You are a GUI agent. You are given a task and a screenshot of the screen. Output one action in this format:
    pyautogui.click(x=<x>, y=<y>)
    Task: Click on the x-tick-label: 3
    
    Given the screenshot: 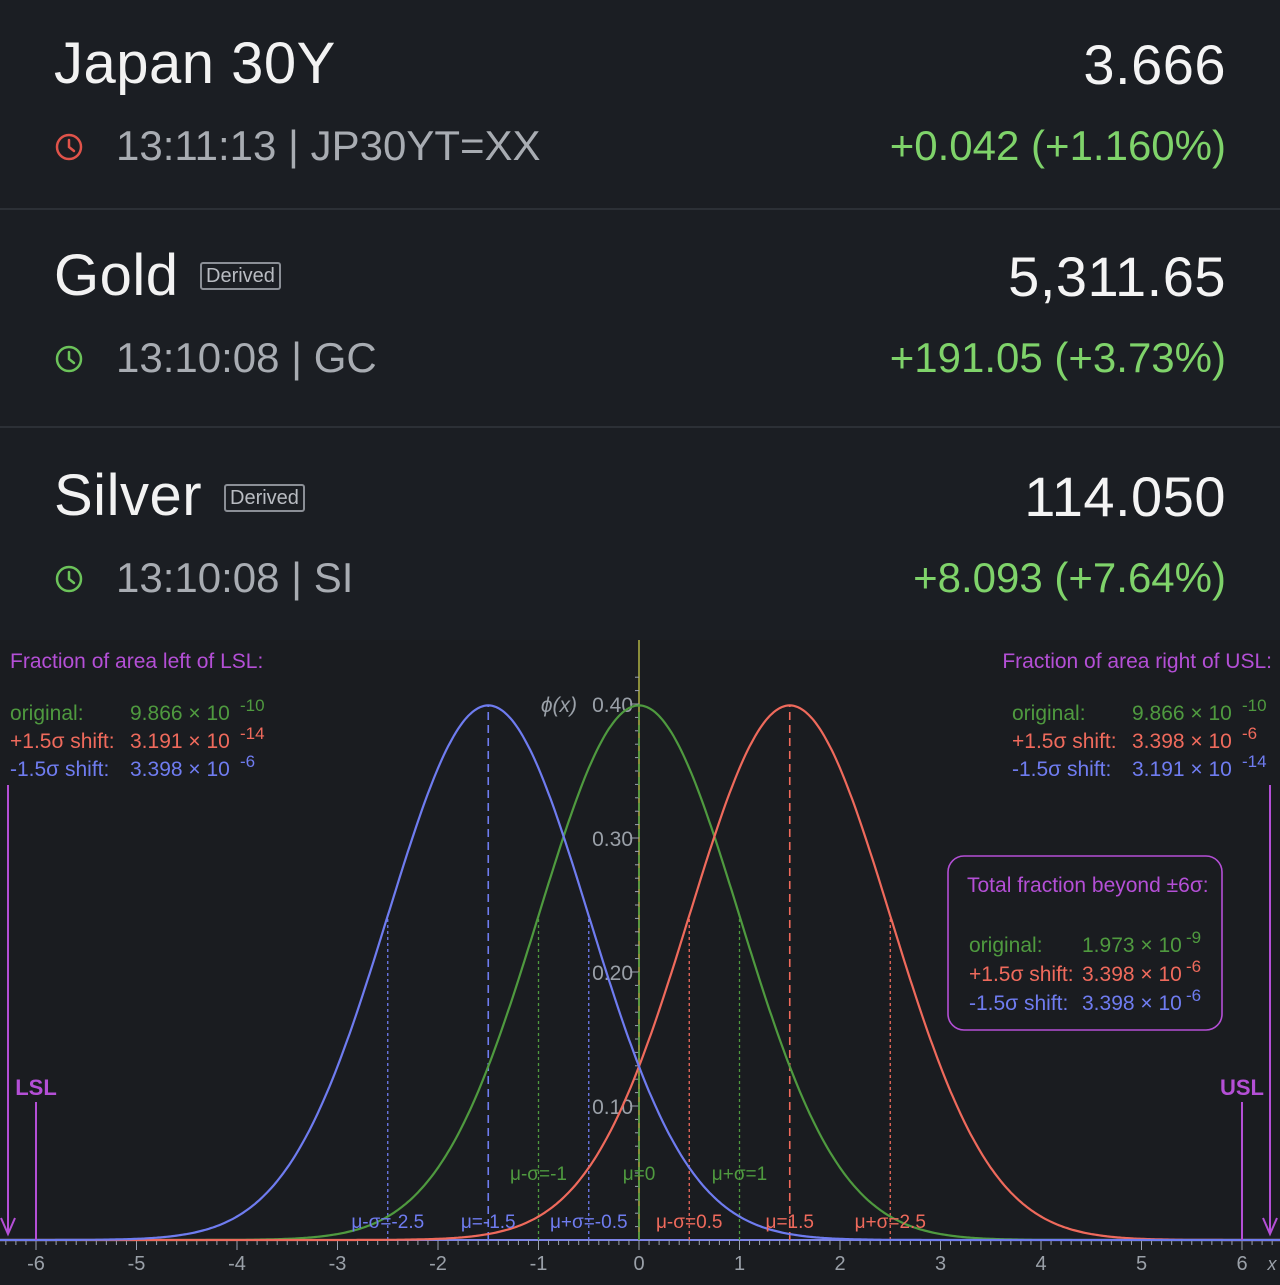 What is the action you would take?
    pyautogui.click(x=940, y=1264)
    